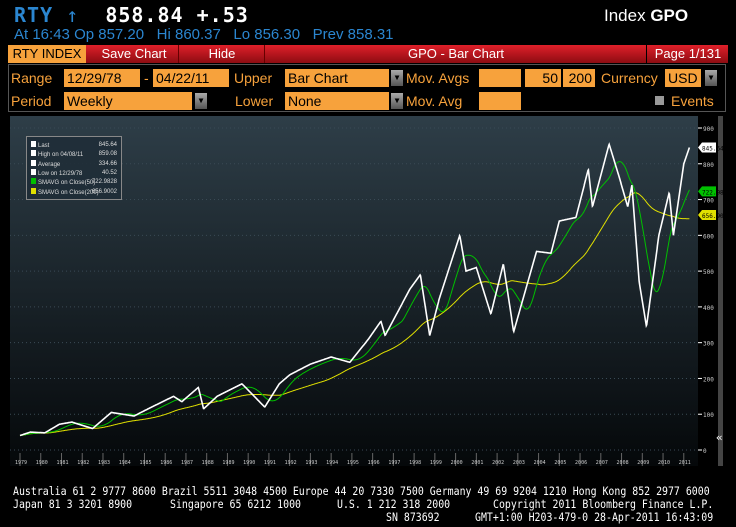 Image resolution: width=736 pixels, height=527 pixels. Describe the element at coordinates (332, 463) in the screenshot. I see `x-tick-label: 1994` at that location.